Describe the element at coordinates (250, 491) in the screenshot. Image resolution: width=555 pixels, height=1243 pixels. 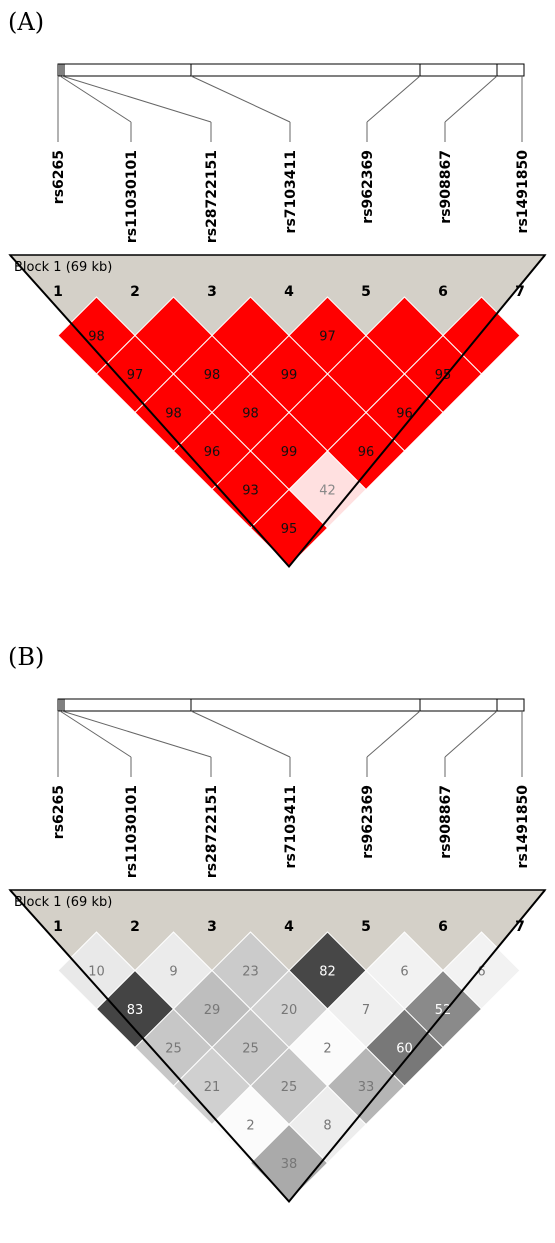
I see `ld-value: 93` at that location.